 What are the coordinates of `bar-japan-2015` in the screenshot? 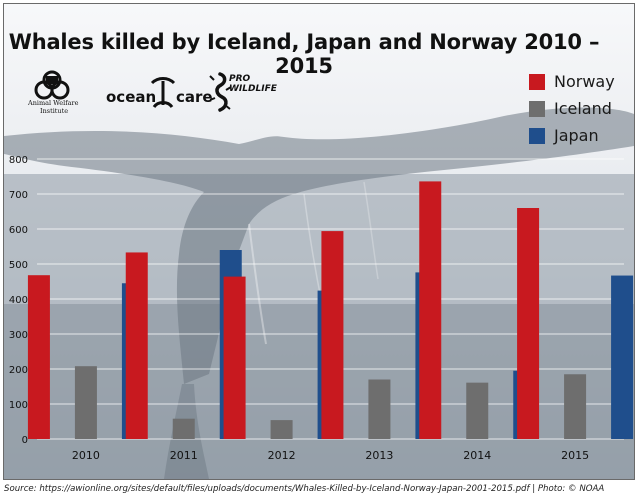 It's located at (622, 357).